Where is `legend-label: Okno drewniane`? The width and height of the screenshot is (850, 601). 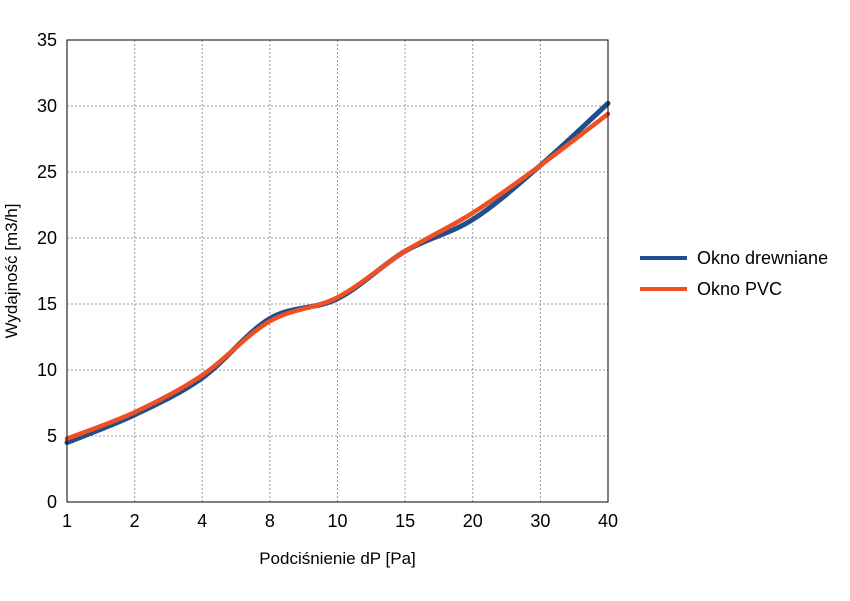 legend-label: Okno drewniane is located at coordinates (762, 258).